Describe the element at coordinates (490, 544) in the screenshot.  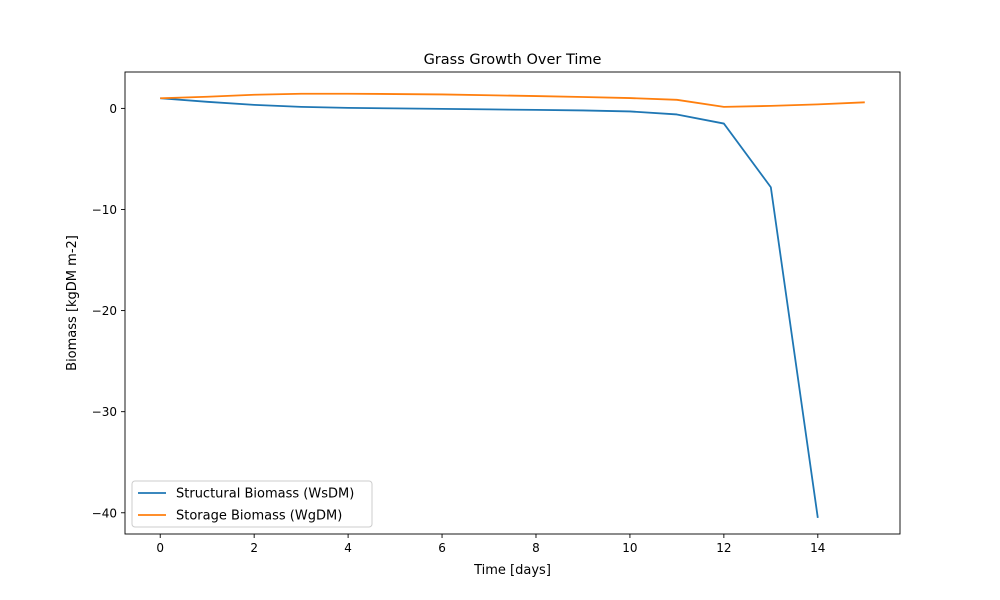
I see `x-axis: 0 2 4 6 8 10 12 14` at that location.